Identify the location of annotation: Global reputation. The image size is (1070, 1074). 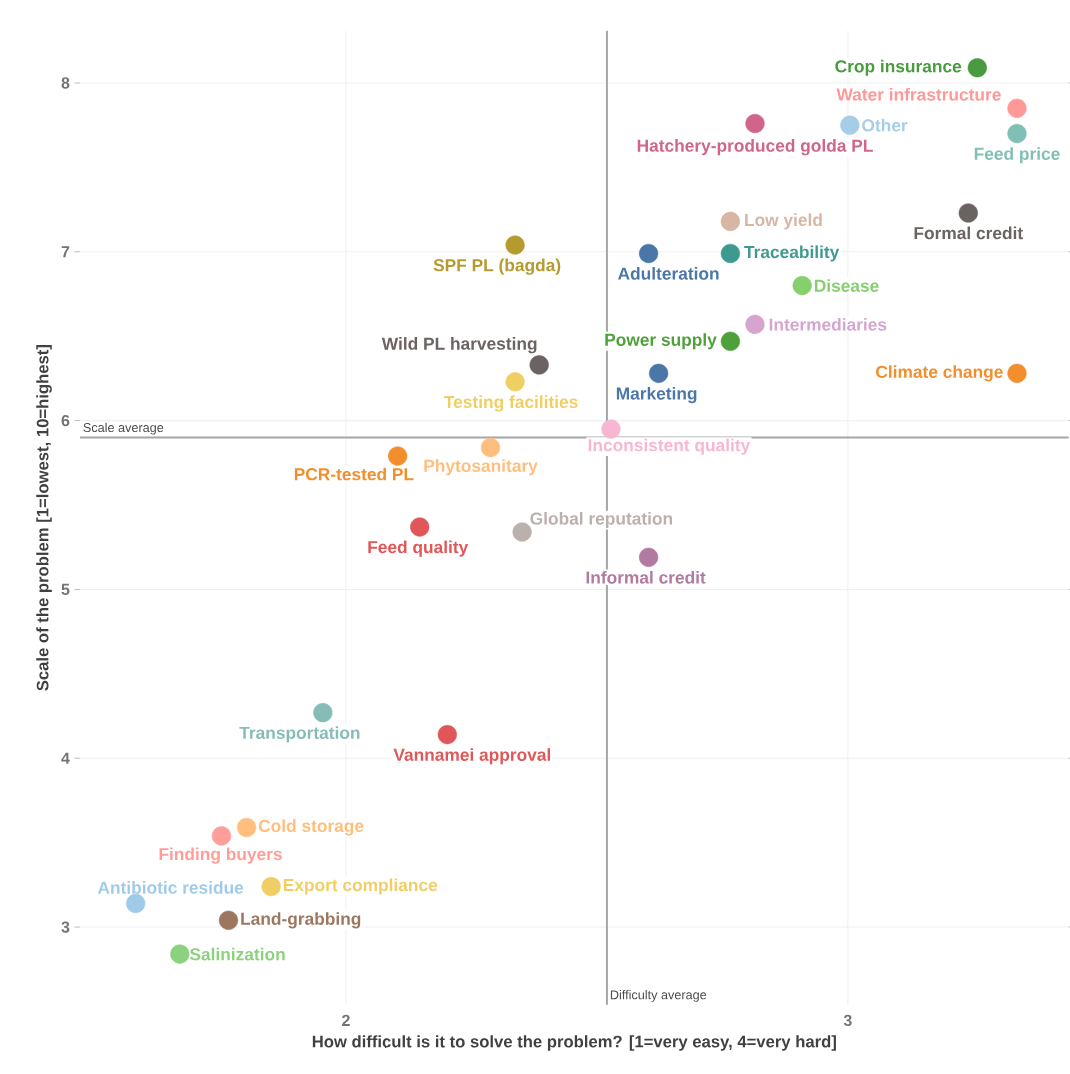
(601, 520).